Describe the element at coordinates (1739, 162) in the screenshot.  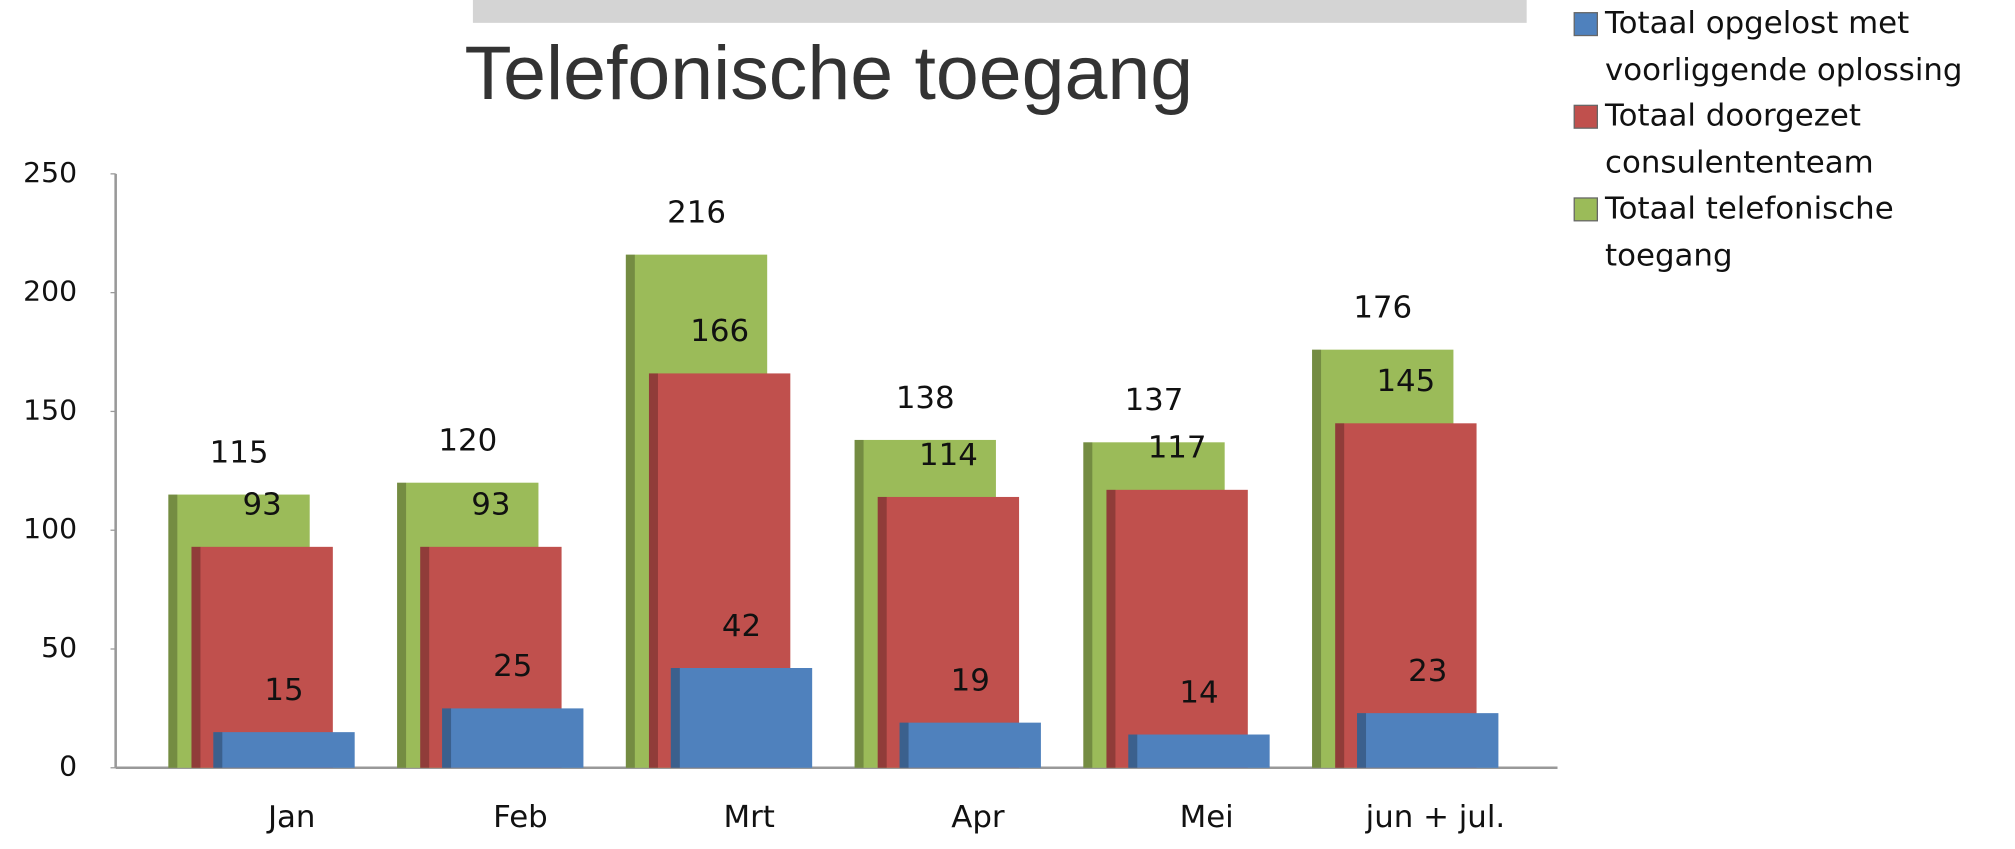
I see `legend-line: consulententeam` at that location.